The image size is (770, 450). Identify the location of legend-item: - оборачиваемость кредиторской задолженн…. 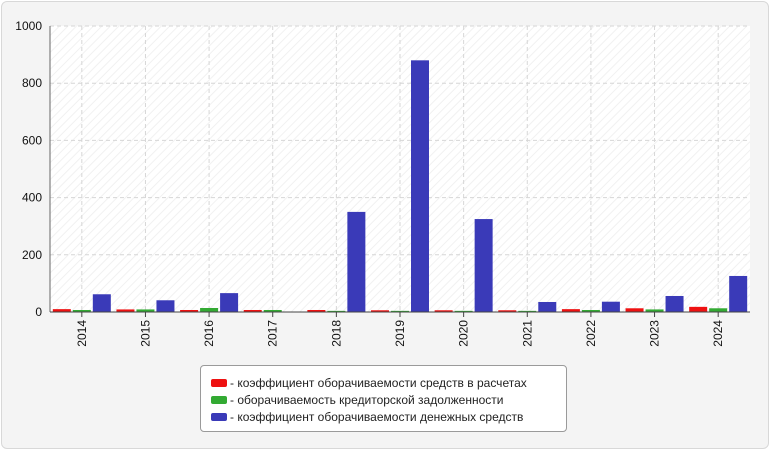
(388, 399).